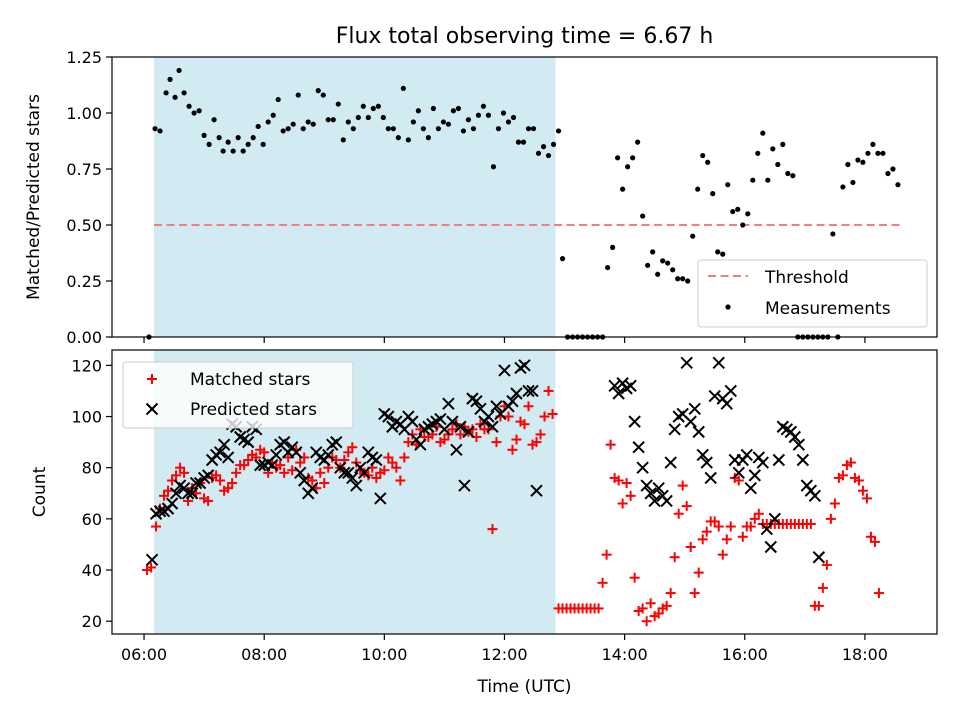  I want to click on y-tick-label: 100, so click(86, 417).